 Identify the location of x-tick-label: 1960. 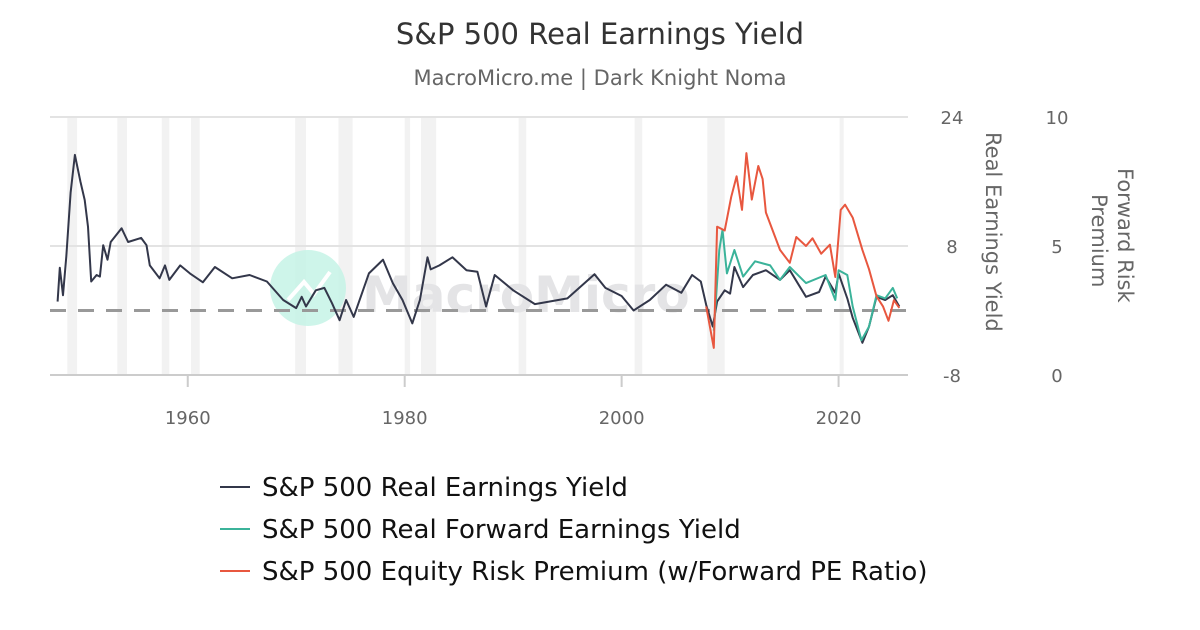
(188, 418).